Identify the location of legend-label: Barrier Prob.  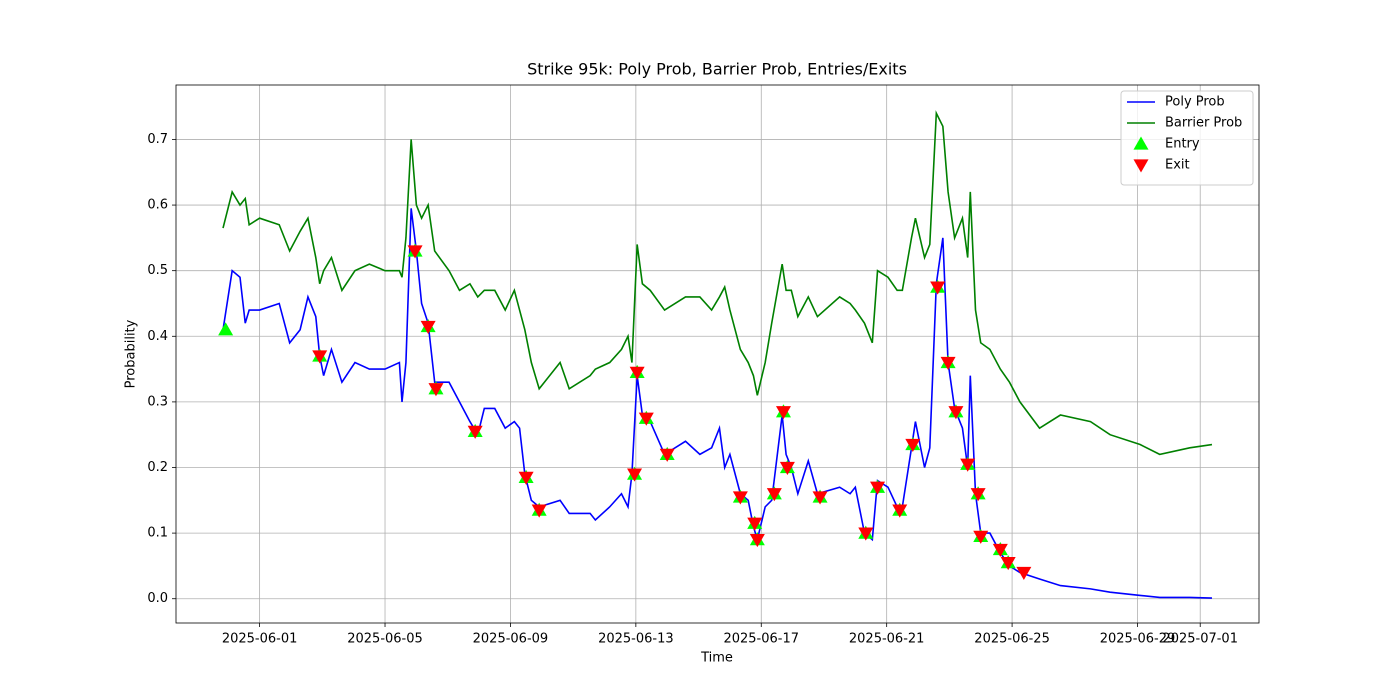
(1203, 123).